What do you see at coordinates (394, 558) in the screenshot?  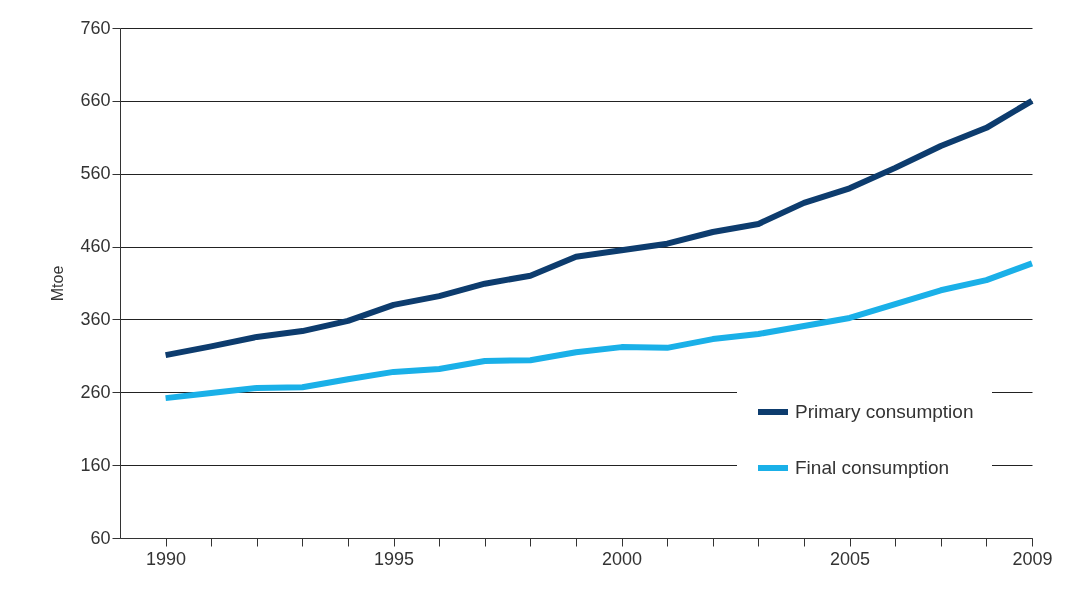 I see `x-tick-label: 1995` at bounding box center [394, 558].